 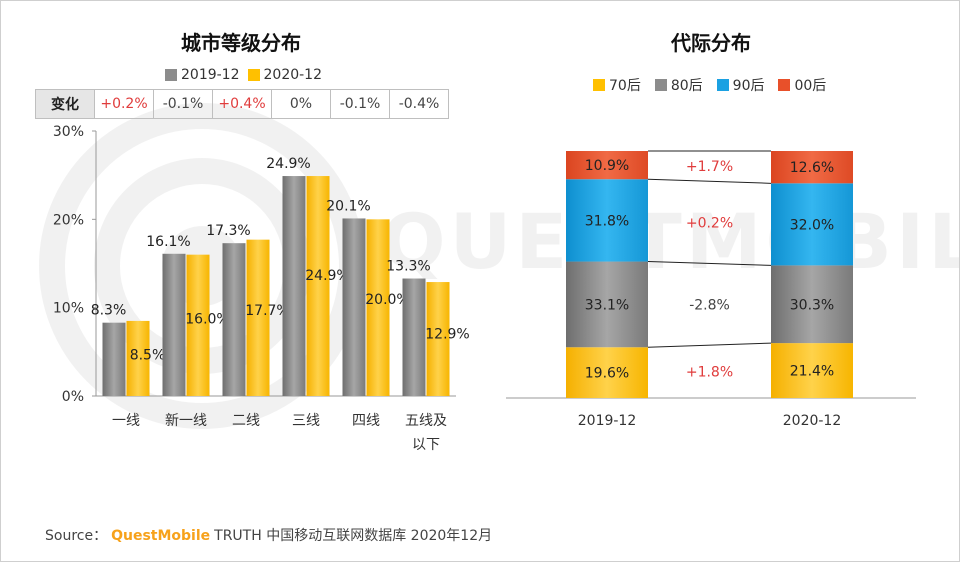 I want to click on x-tick-label: 新一线, so click(x=186, y=421).